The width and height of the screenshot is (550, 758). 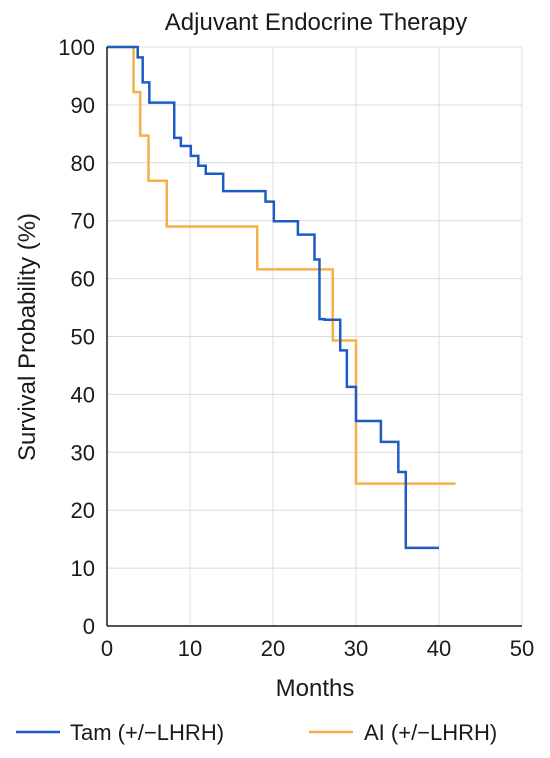 I want to click on x-axis-title: Months, so click(x=315, y=688).